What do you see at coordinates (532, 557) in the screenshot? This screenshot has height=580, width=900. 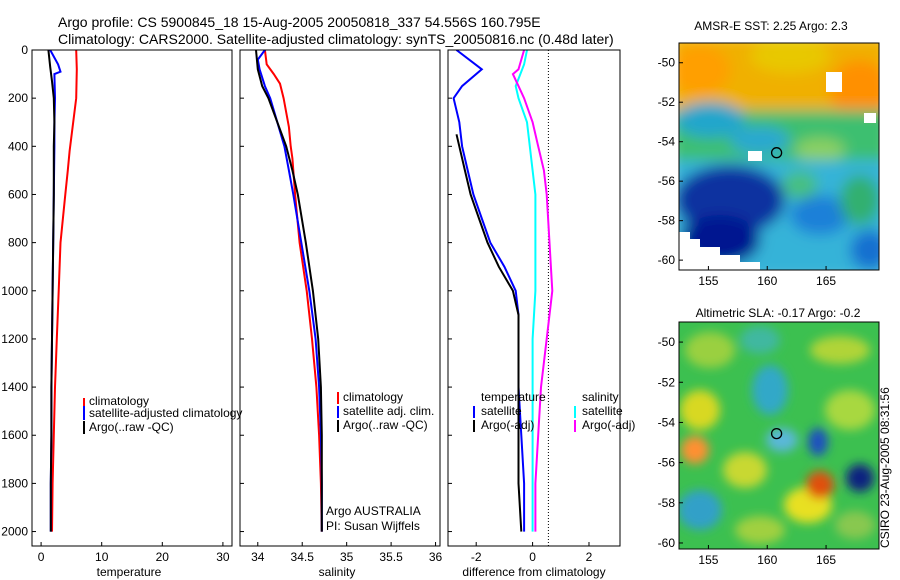 I see `difference-xtick-label: 0` at bounding box center [532, 557].